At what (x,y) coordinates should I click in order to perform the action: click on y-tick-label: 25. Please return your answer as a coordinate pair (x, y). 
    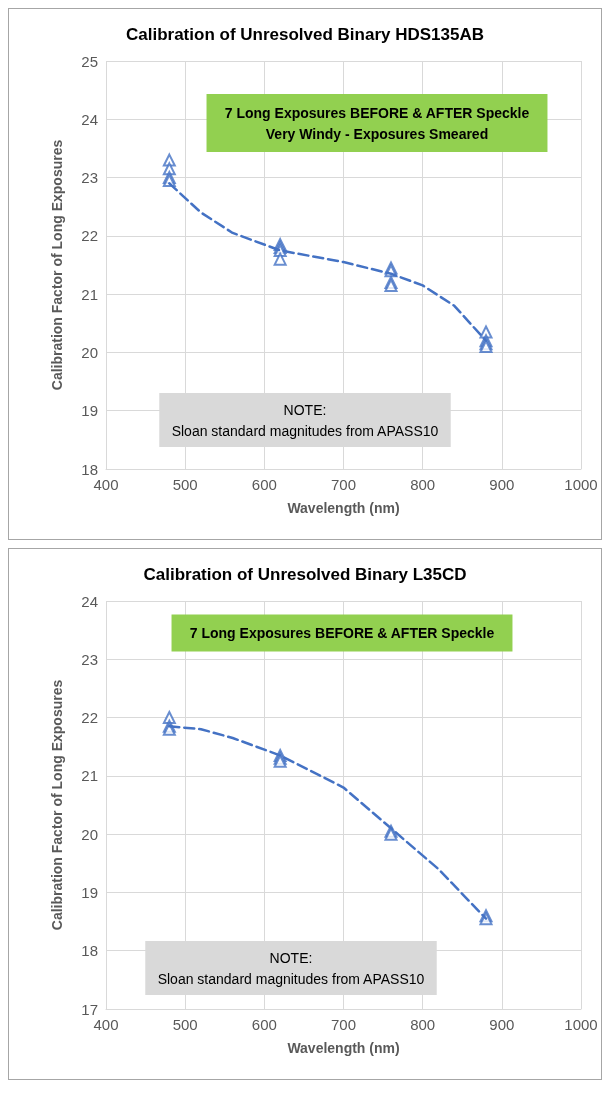
    Looking at the image, I should click on (89, 61).